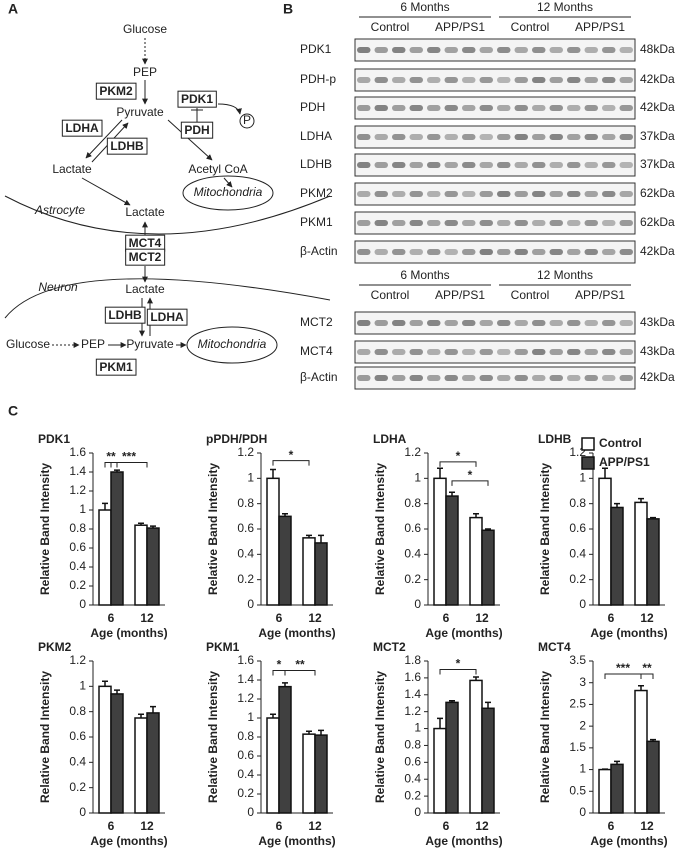 The height and width of the screenshot is (853, 681). I want to click on significance-label: ***, so click(623, 668).